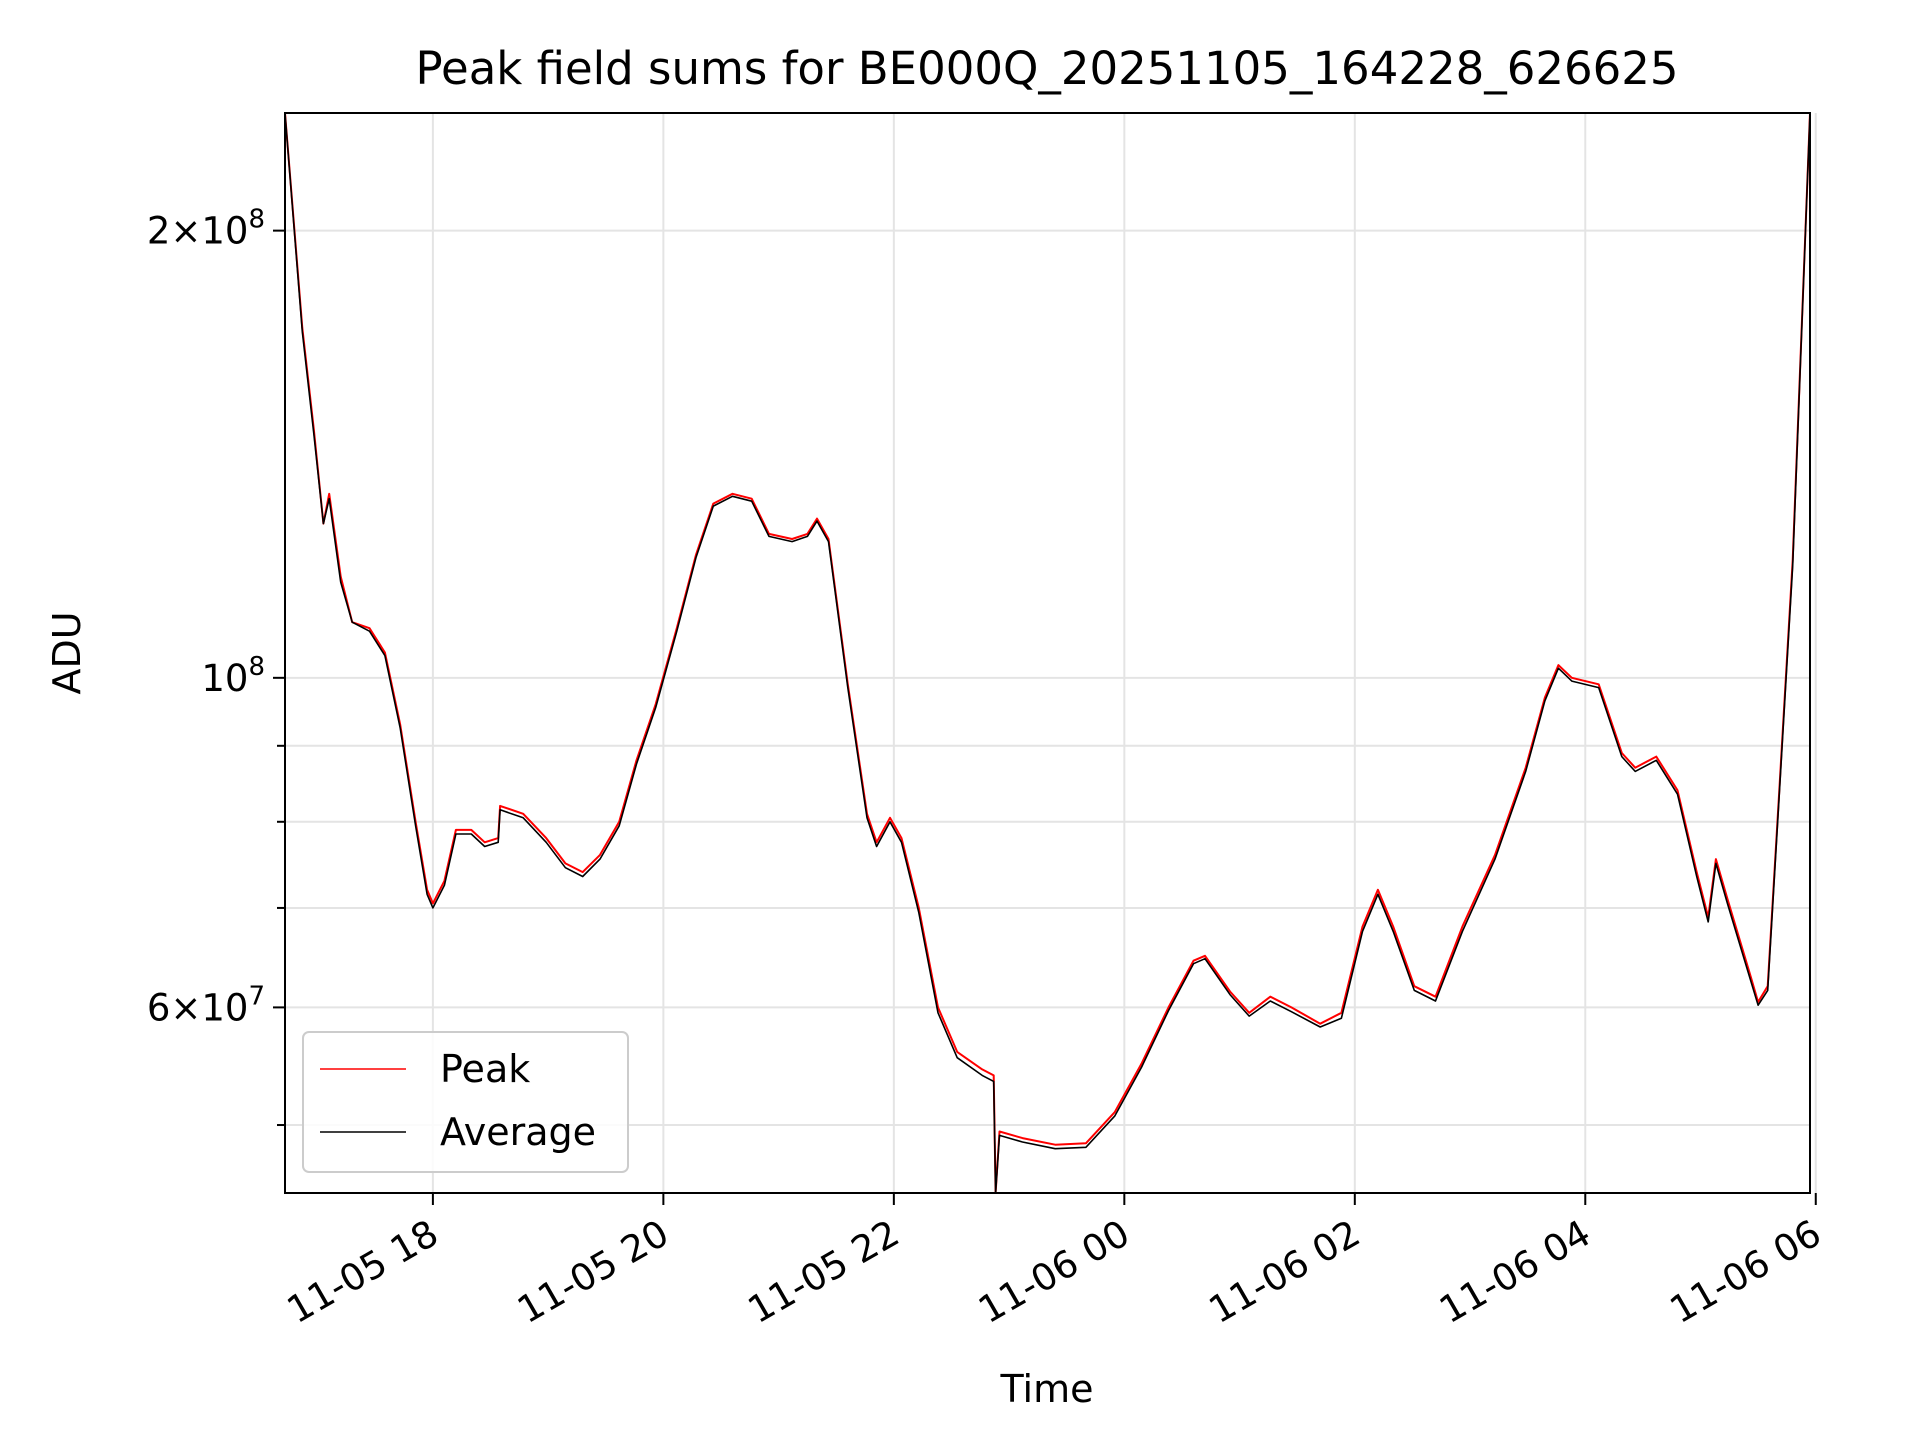  What do you see at coordinates (206, 229) in the screenshot?
I see `y-tick-label: 2×108` at bounding box center [206, 229].